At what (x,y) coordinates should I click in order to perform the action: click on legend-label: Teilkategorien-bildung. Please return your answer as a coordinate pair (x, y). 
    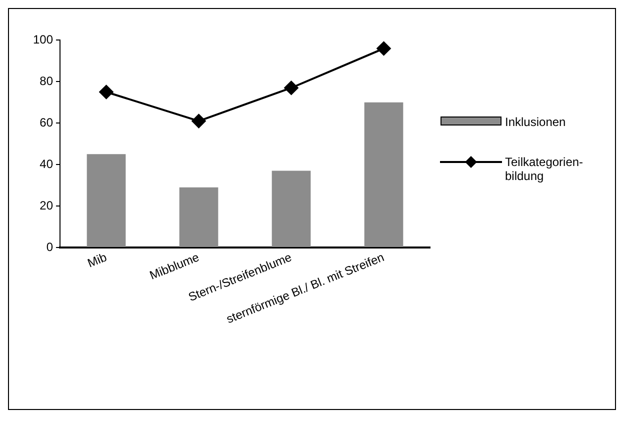
    Looking at the image, I should click on (544, 169).